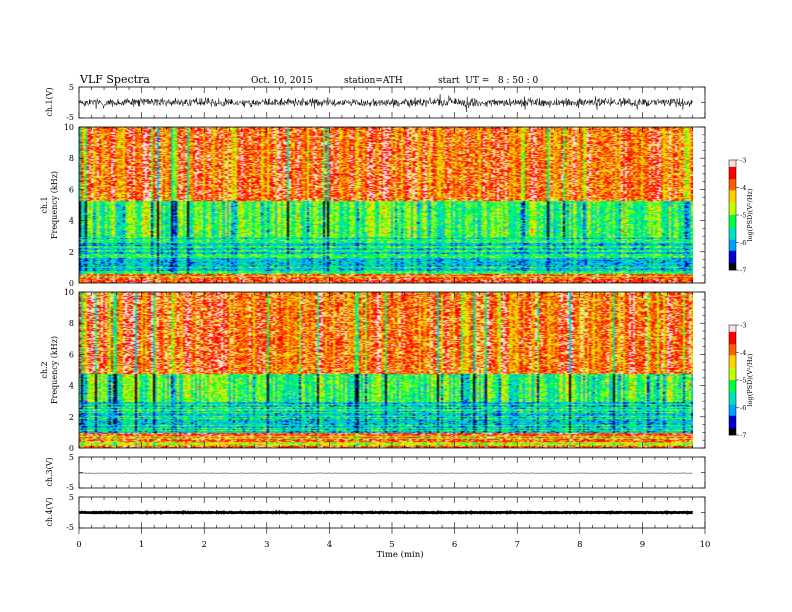  Describe the element at coordinates (71, 497) in the screenshot. I see `ch4-ytick-top: 5` at that location.